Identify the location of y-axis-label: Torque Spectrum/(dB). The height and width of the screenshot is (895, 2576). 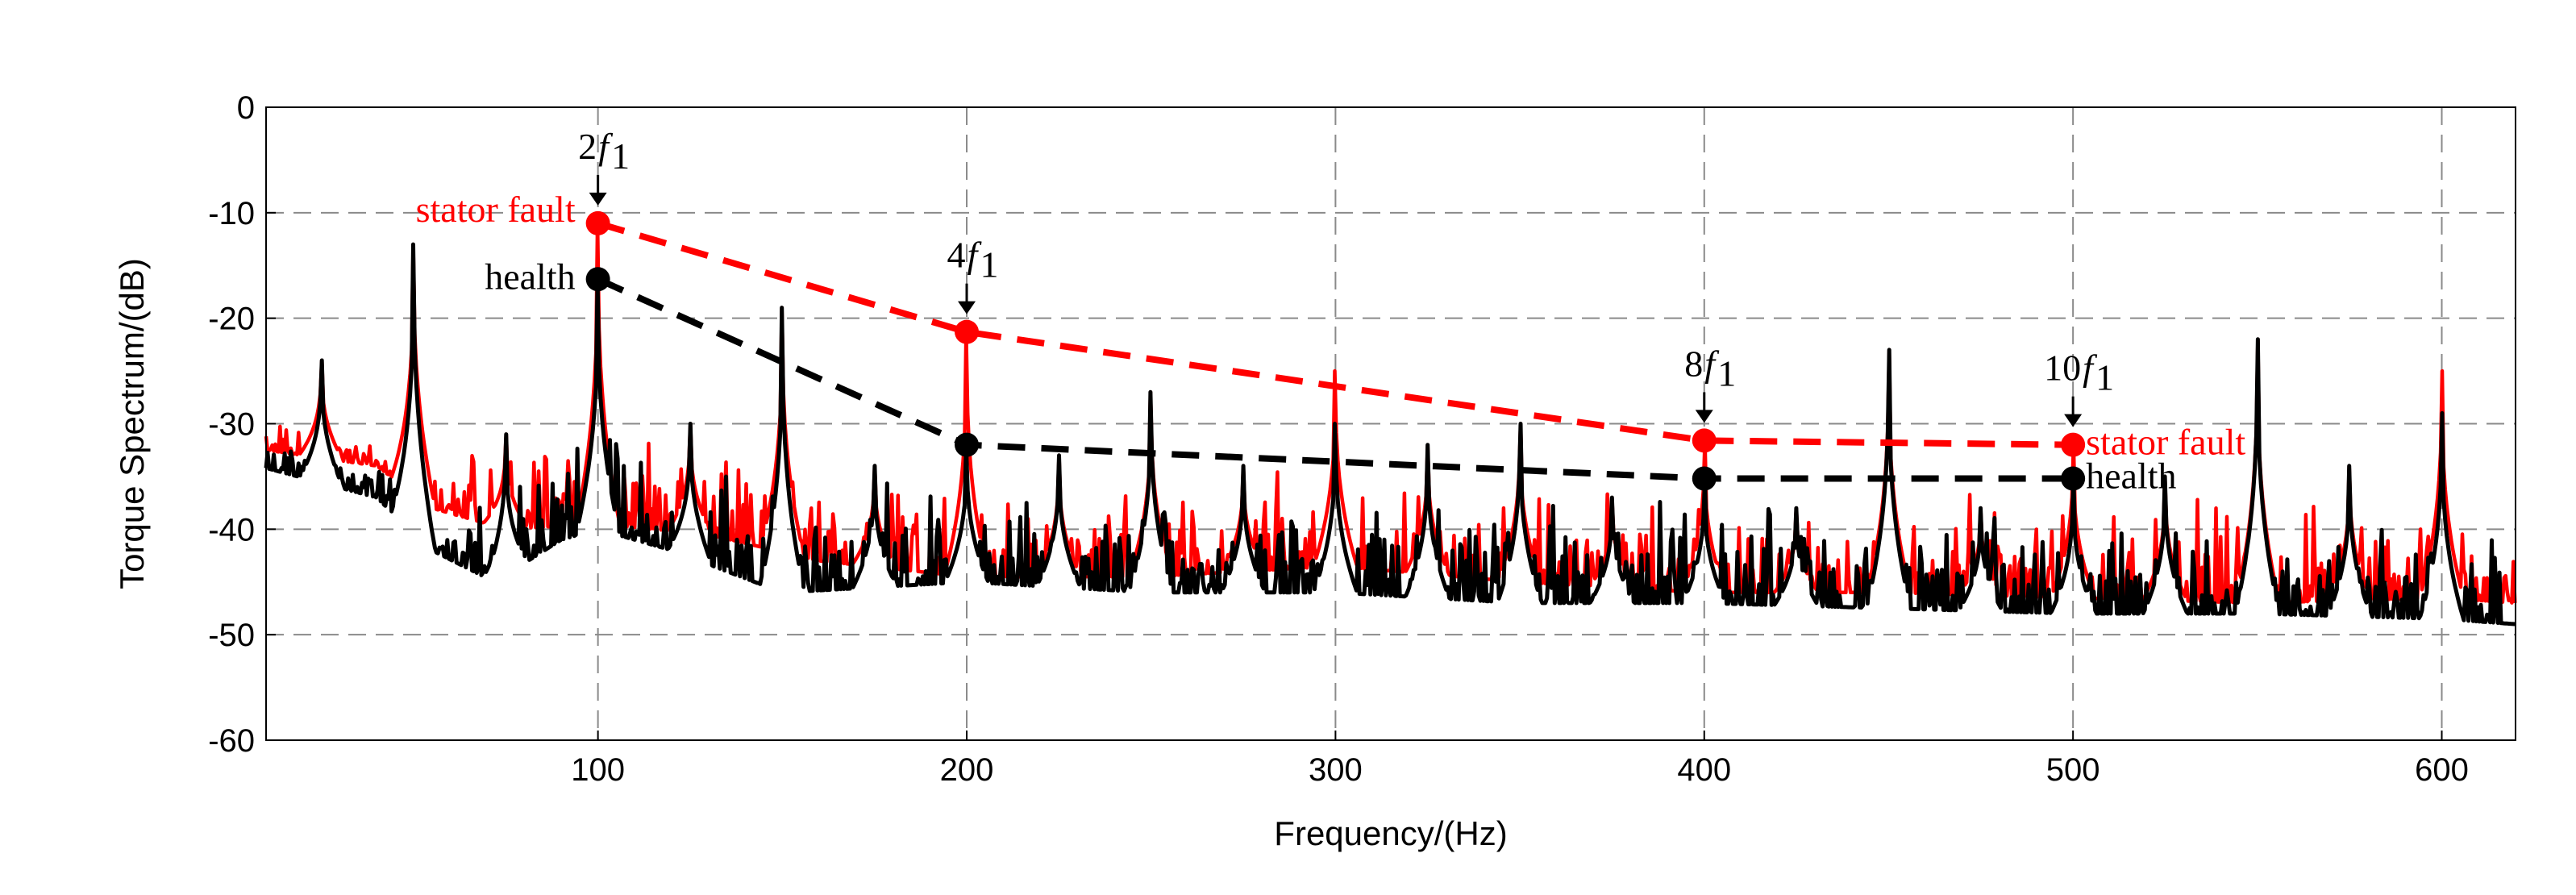
(132, 423).